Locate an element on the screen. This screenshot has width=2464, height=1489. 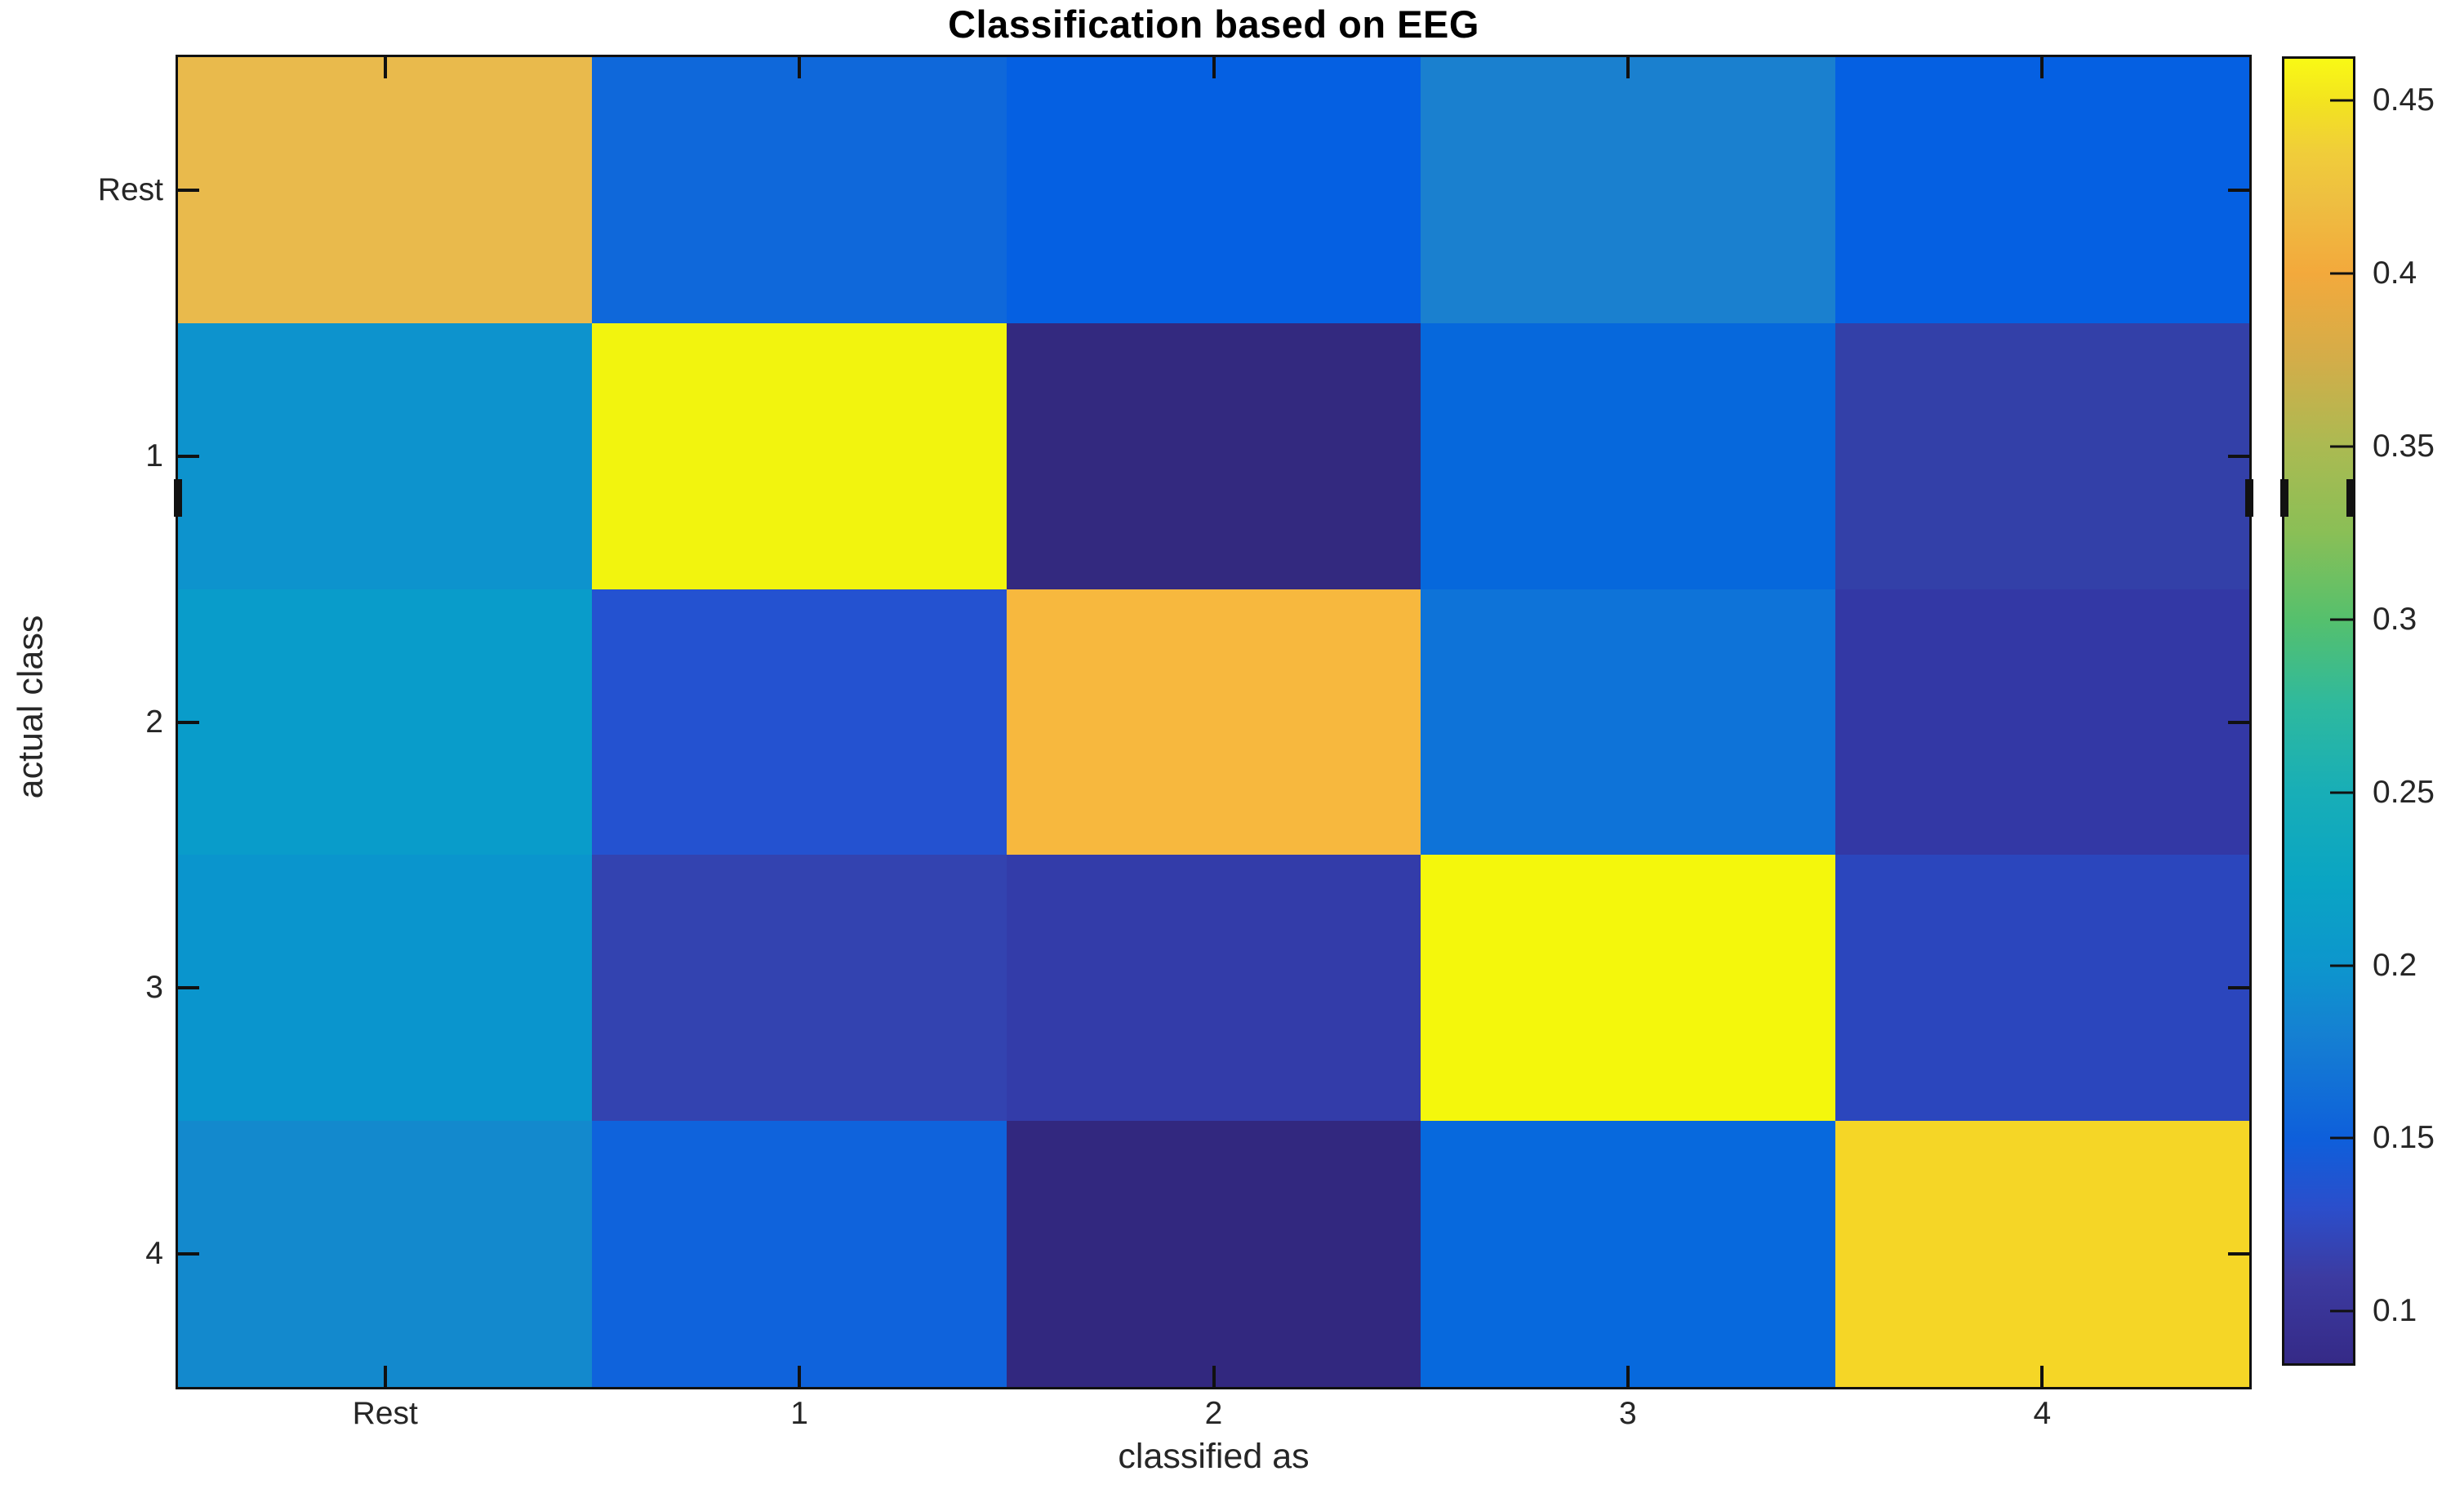
y-tick-label: Rest is located at coordinates (130, 189).